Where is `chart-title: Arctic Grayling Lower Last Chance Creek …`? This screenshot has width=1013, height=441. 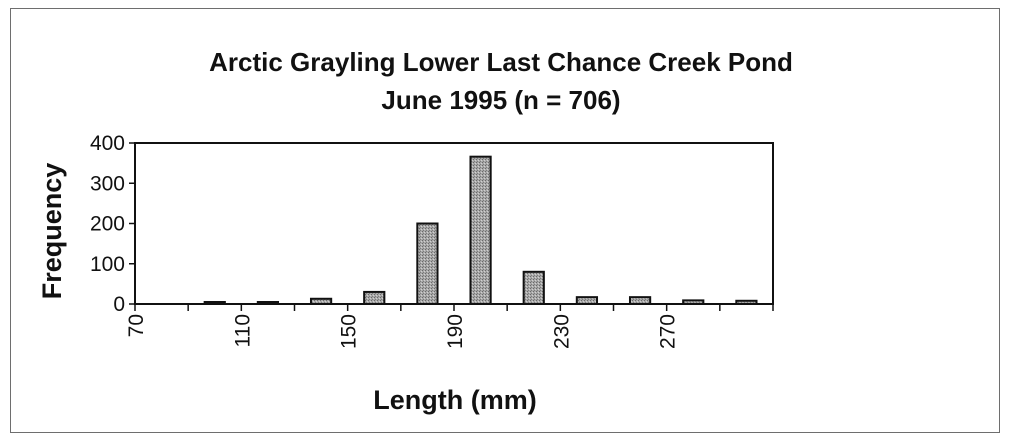 chart-title: Arctic Grayling Lower Last Chance Creek … is located at coordinates (501, 62).